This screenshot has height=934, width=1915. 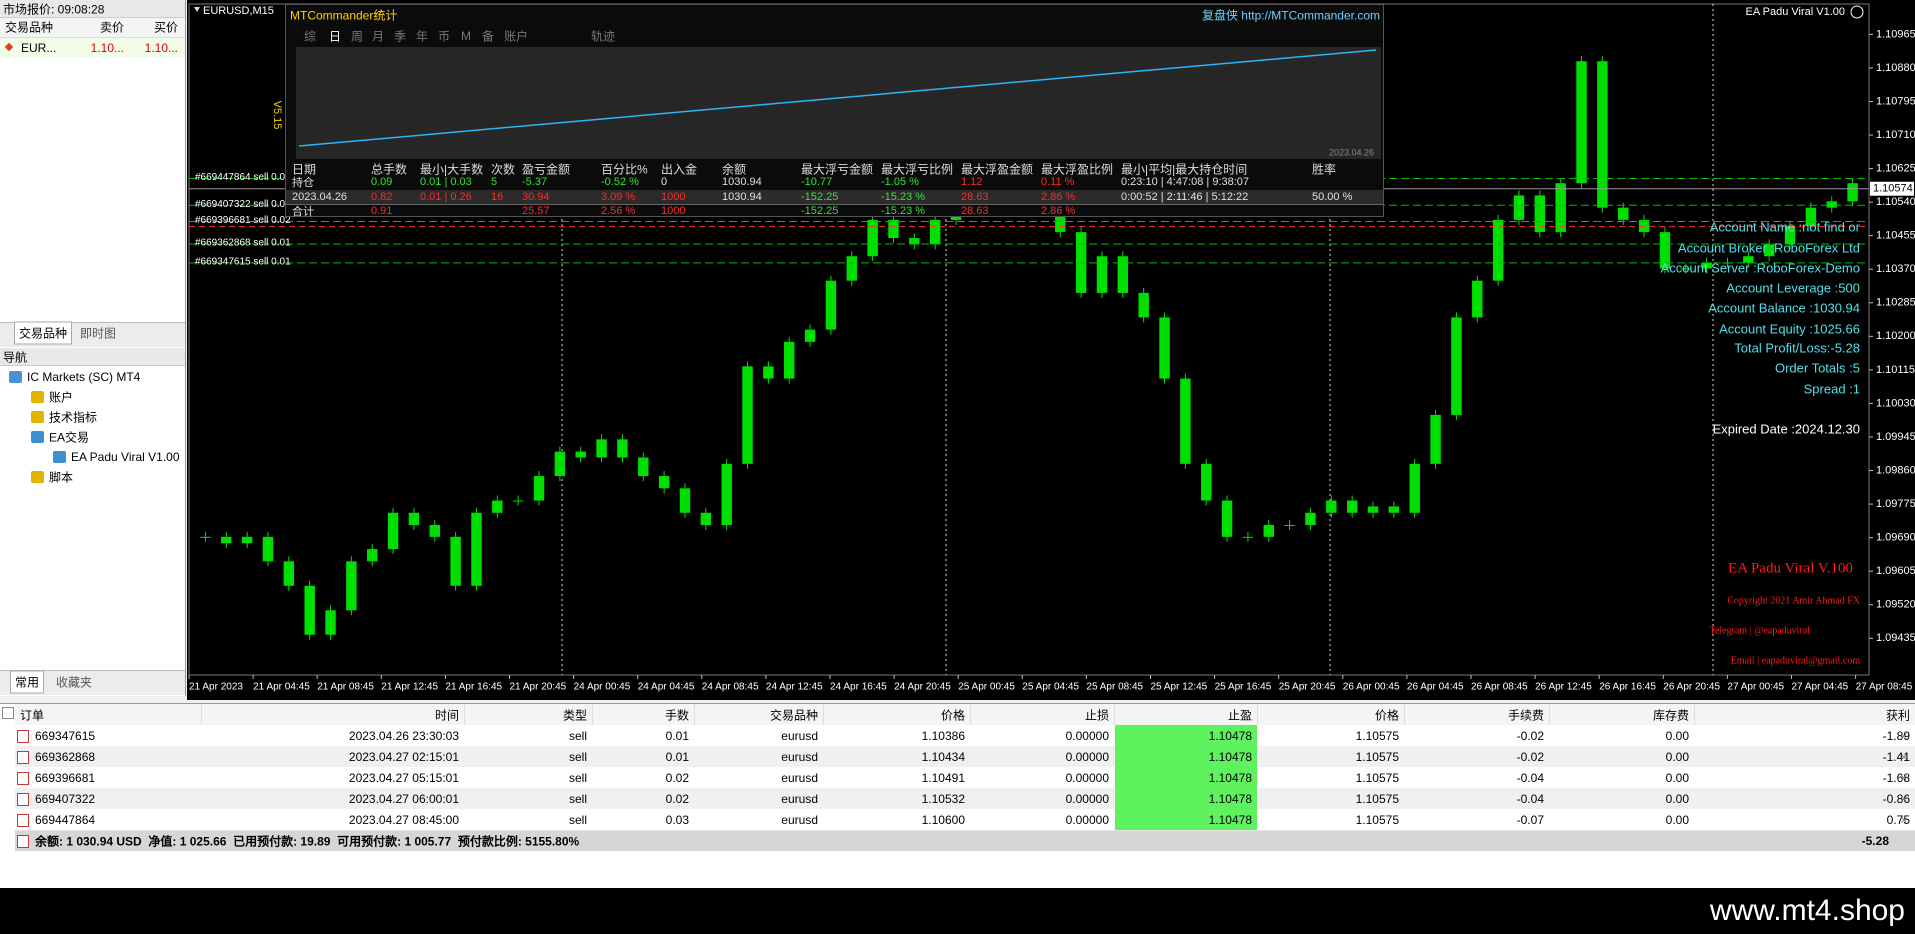 What do you see at coordinates (74, 682) in the screenshot?
I see `tab: 收藏夹` at bounding box center [74, 682].